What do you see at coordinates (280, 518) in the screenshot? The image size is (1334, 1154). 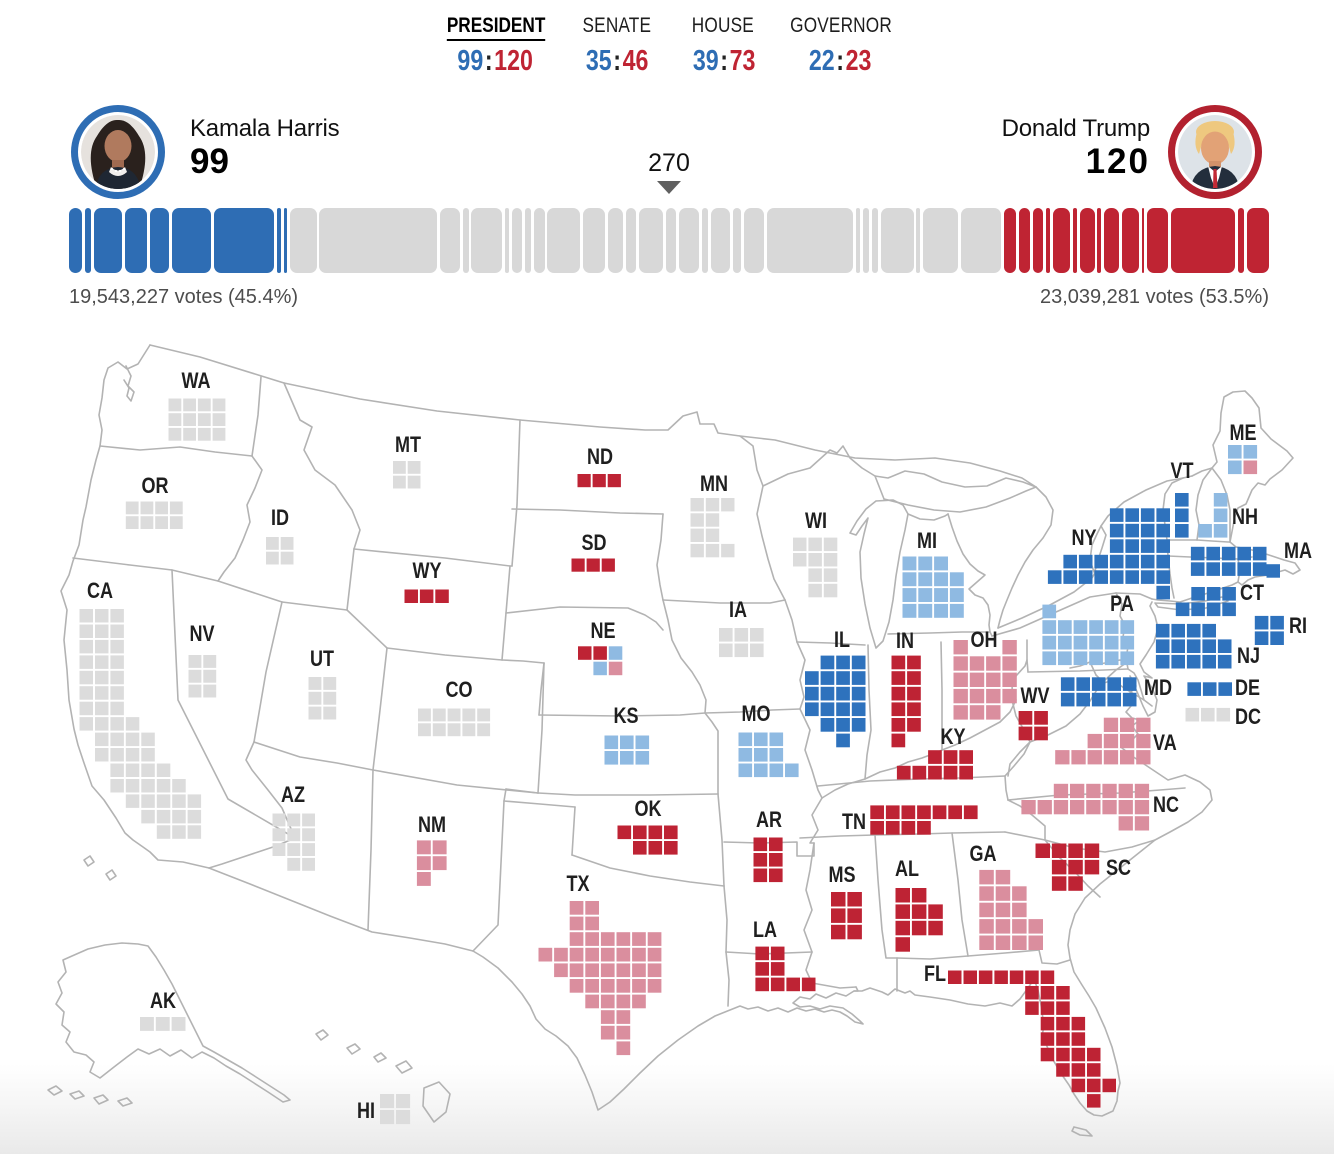 I see `svg-text: ID` at bounding box center [280, 518].